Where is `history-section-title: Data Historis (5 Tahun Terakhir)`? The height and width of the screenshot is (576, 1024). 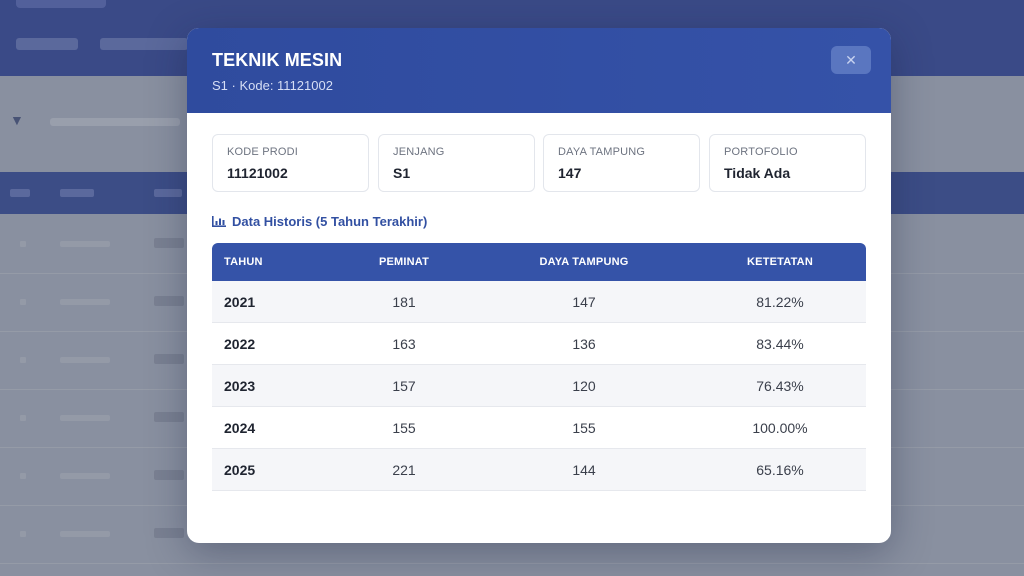
history-section-title: Data Historis (5 Tahun Terakhir) is located at coordinates (319, 221).